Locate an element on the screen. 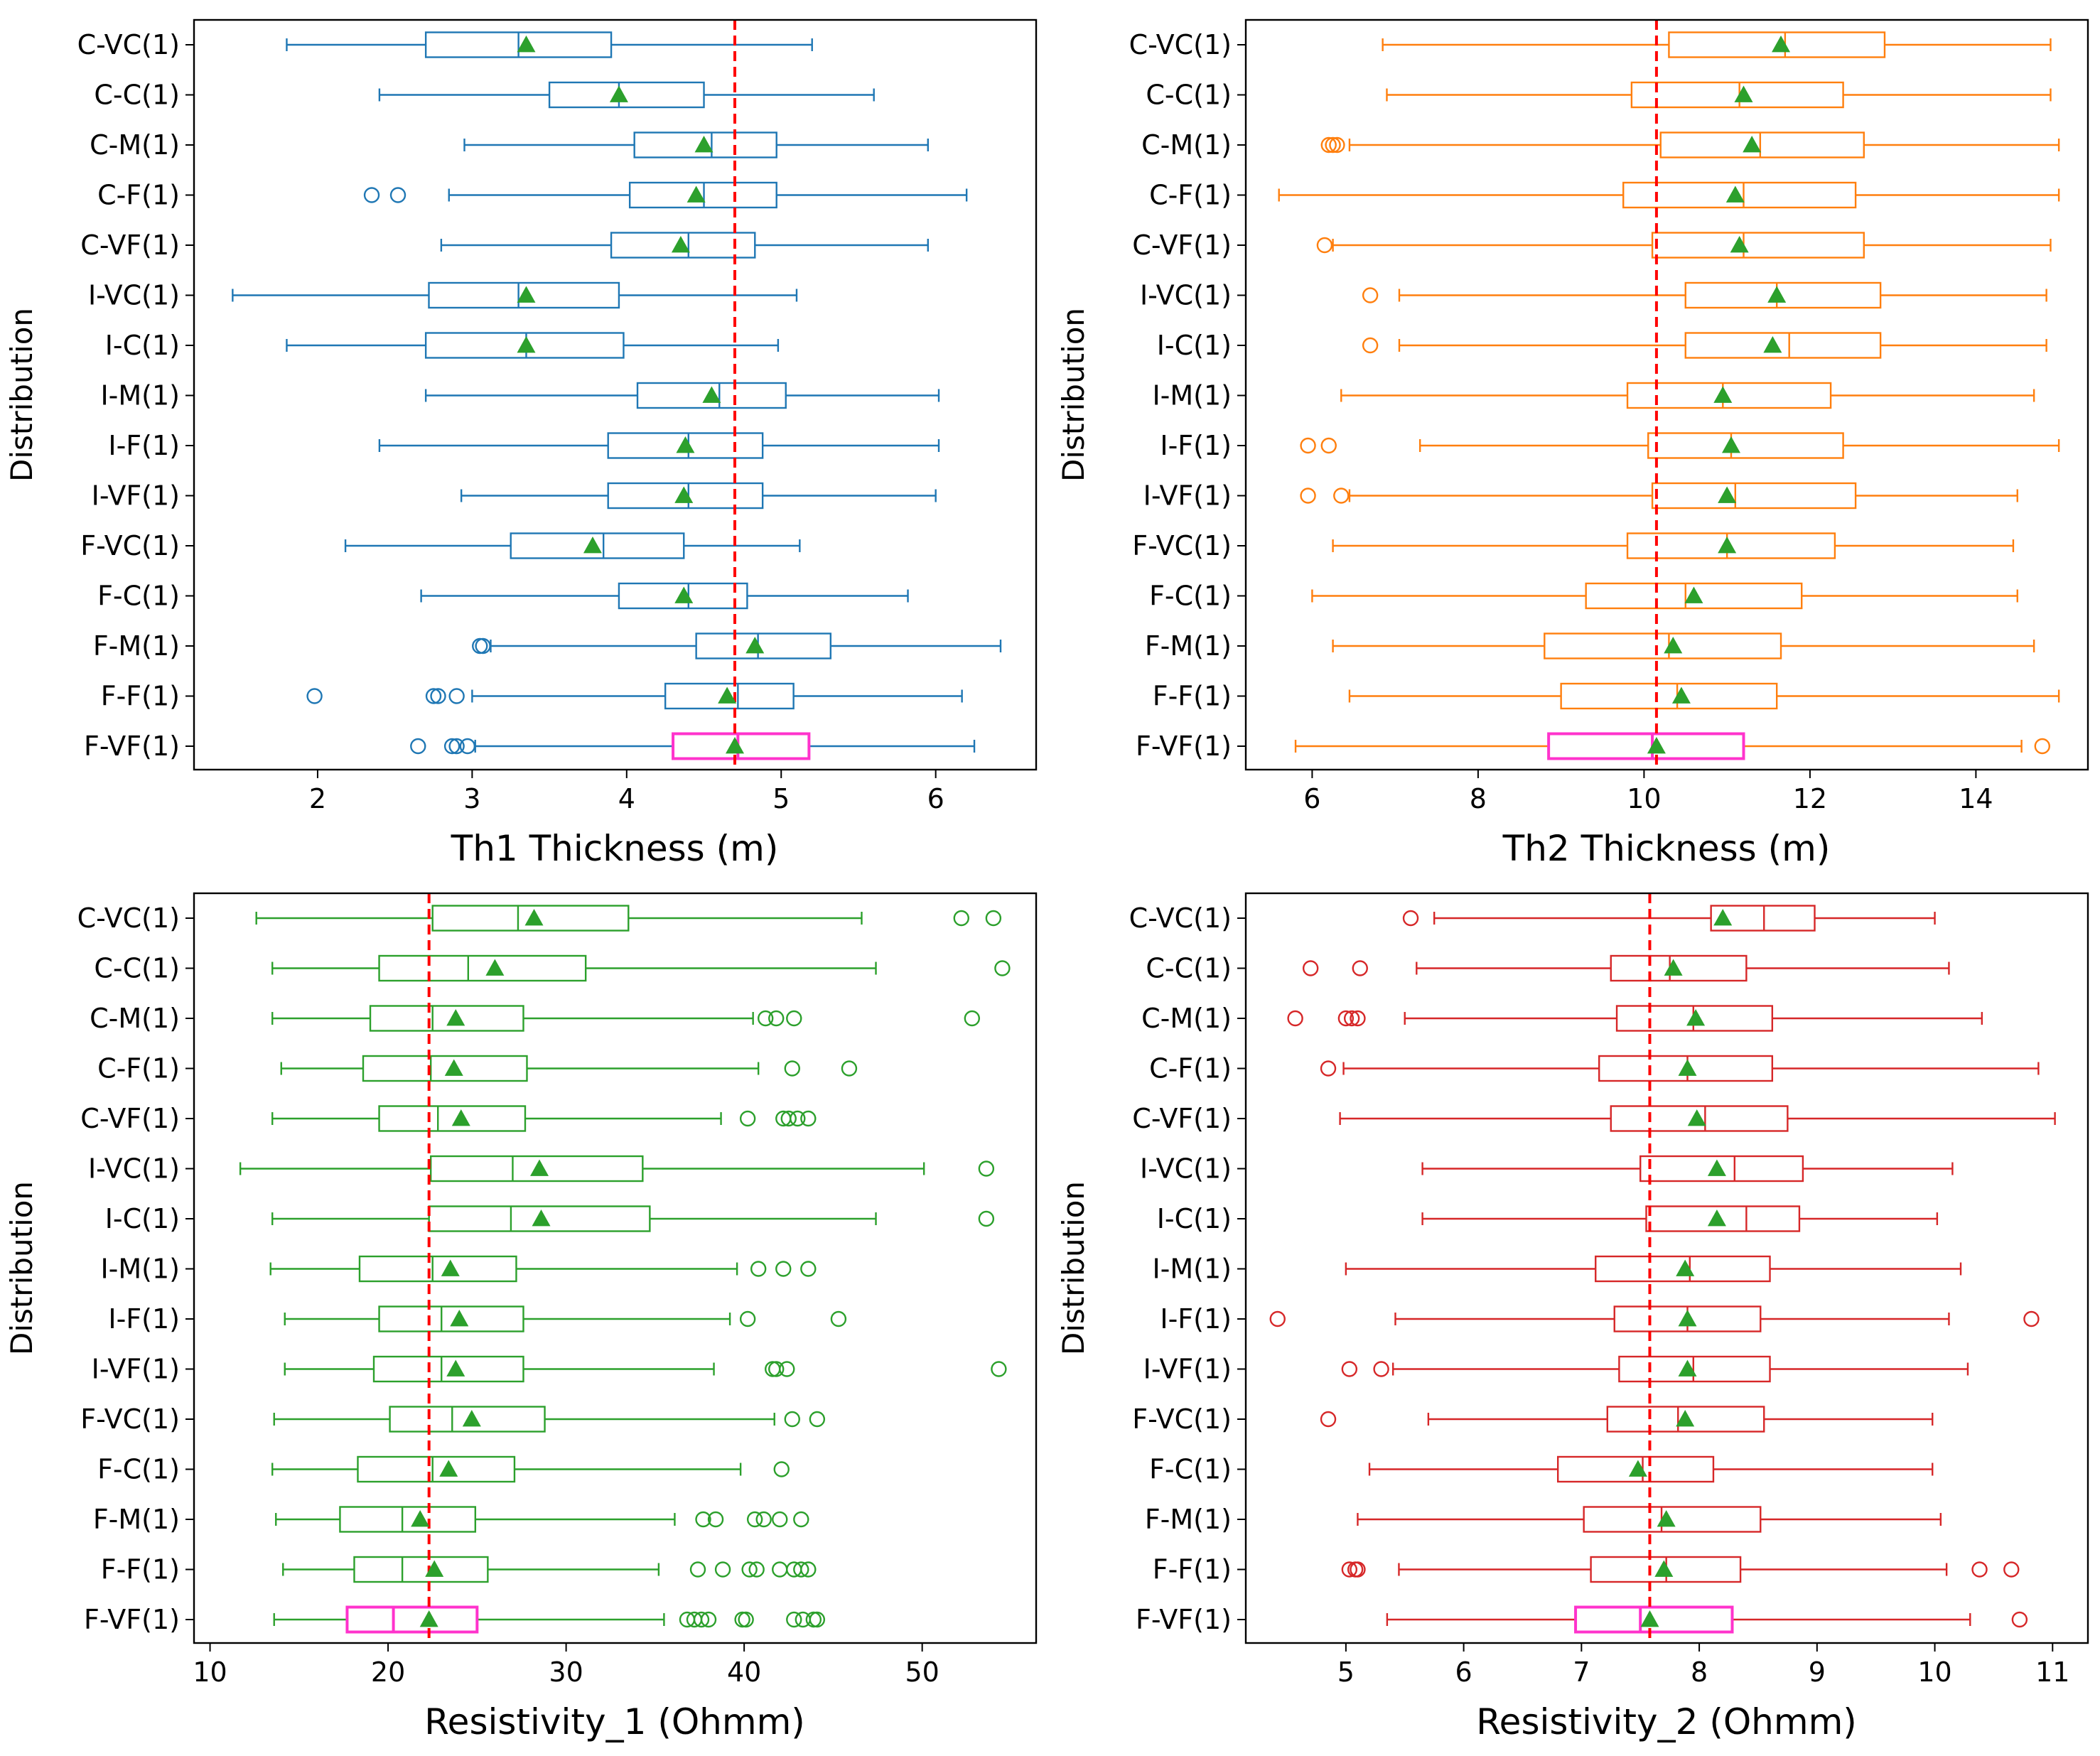  x-tick-label: 3 is located at coordinates (471, 799).